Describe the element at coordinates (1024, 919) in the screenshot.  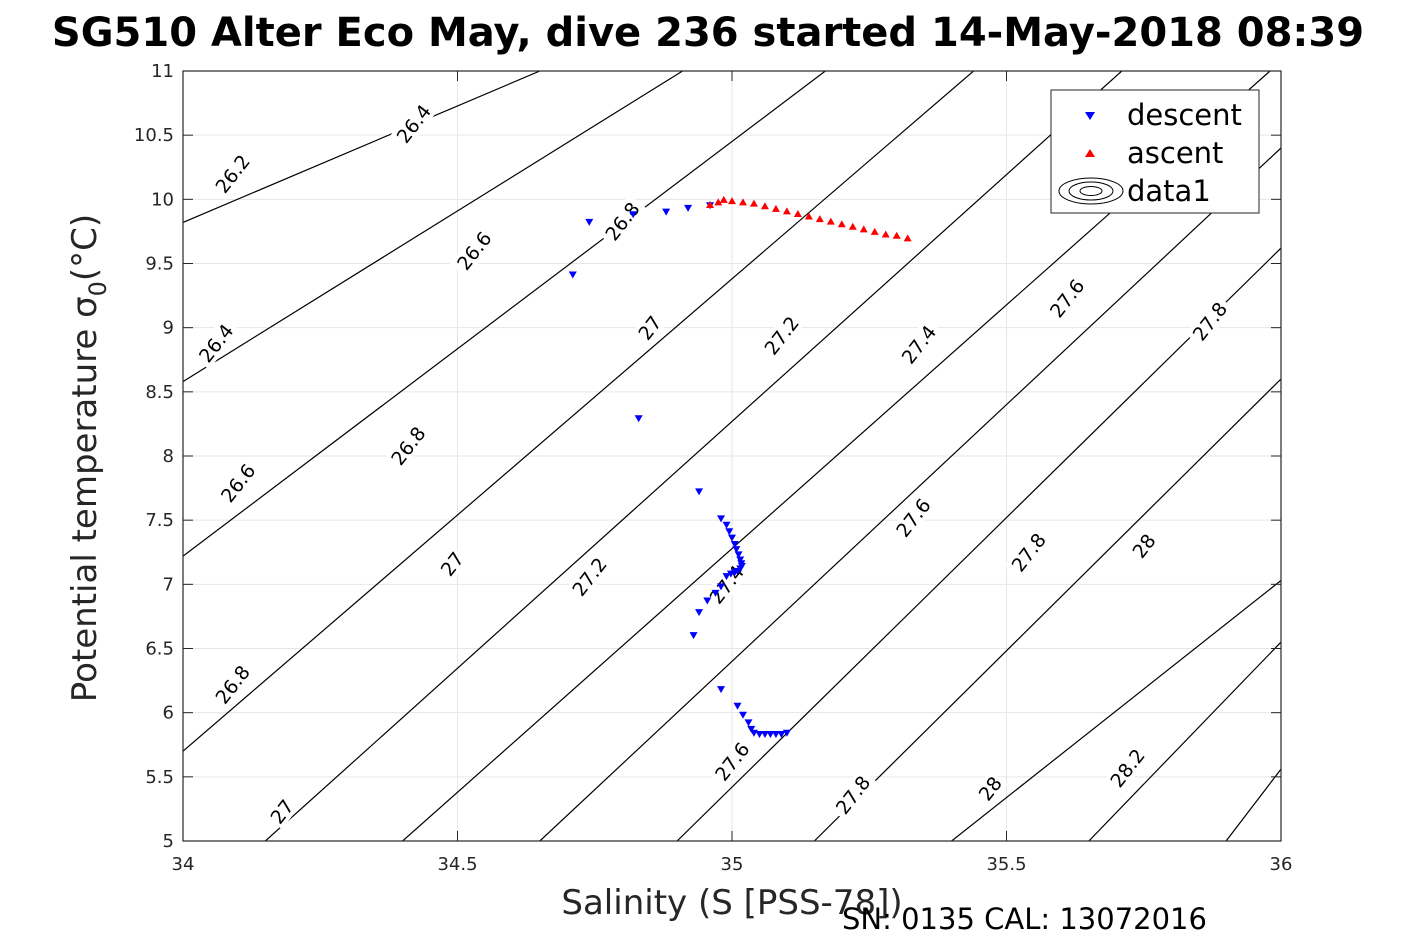
I see `footer-serial: SN: 0135 CAL: 13072016` at that location.